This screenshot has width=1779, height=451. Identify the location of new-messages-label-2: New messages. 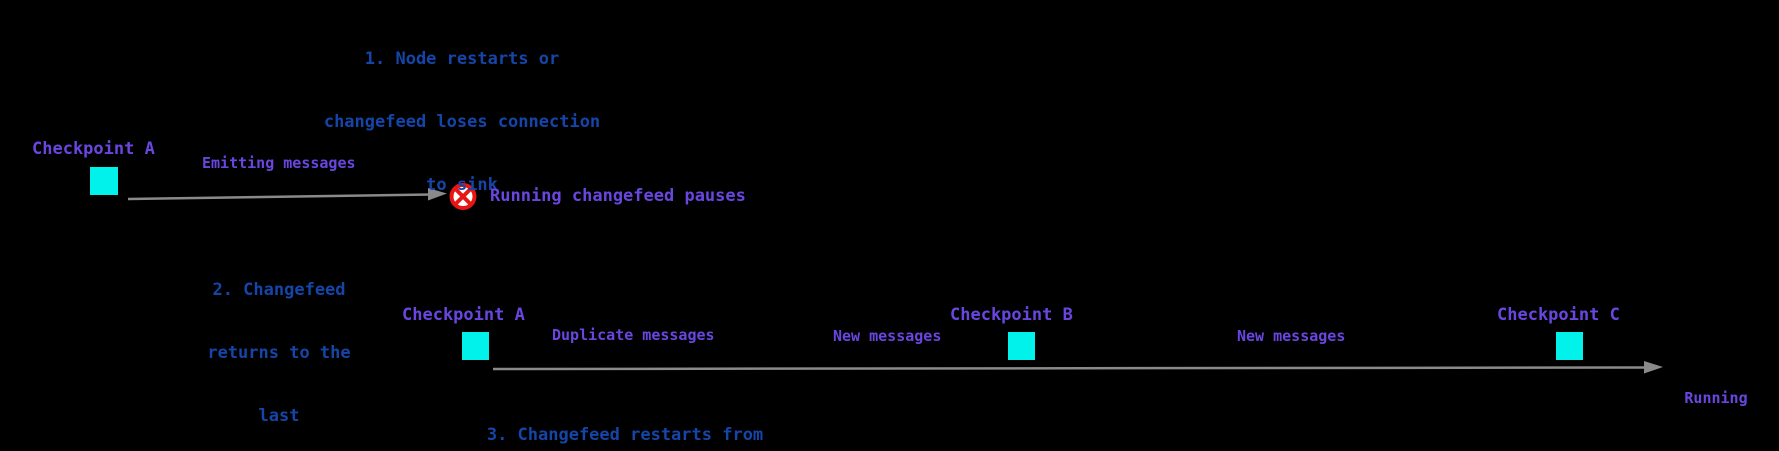
(1291, 336).